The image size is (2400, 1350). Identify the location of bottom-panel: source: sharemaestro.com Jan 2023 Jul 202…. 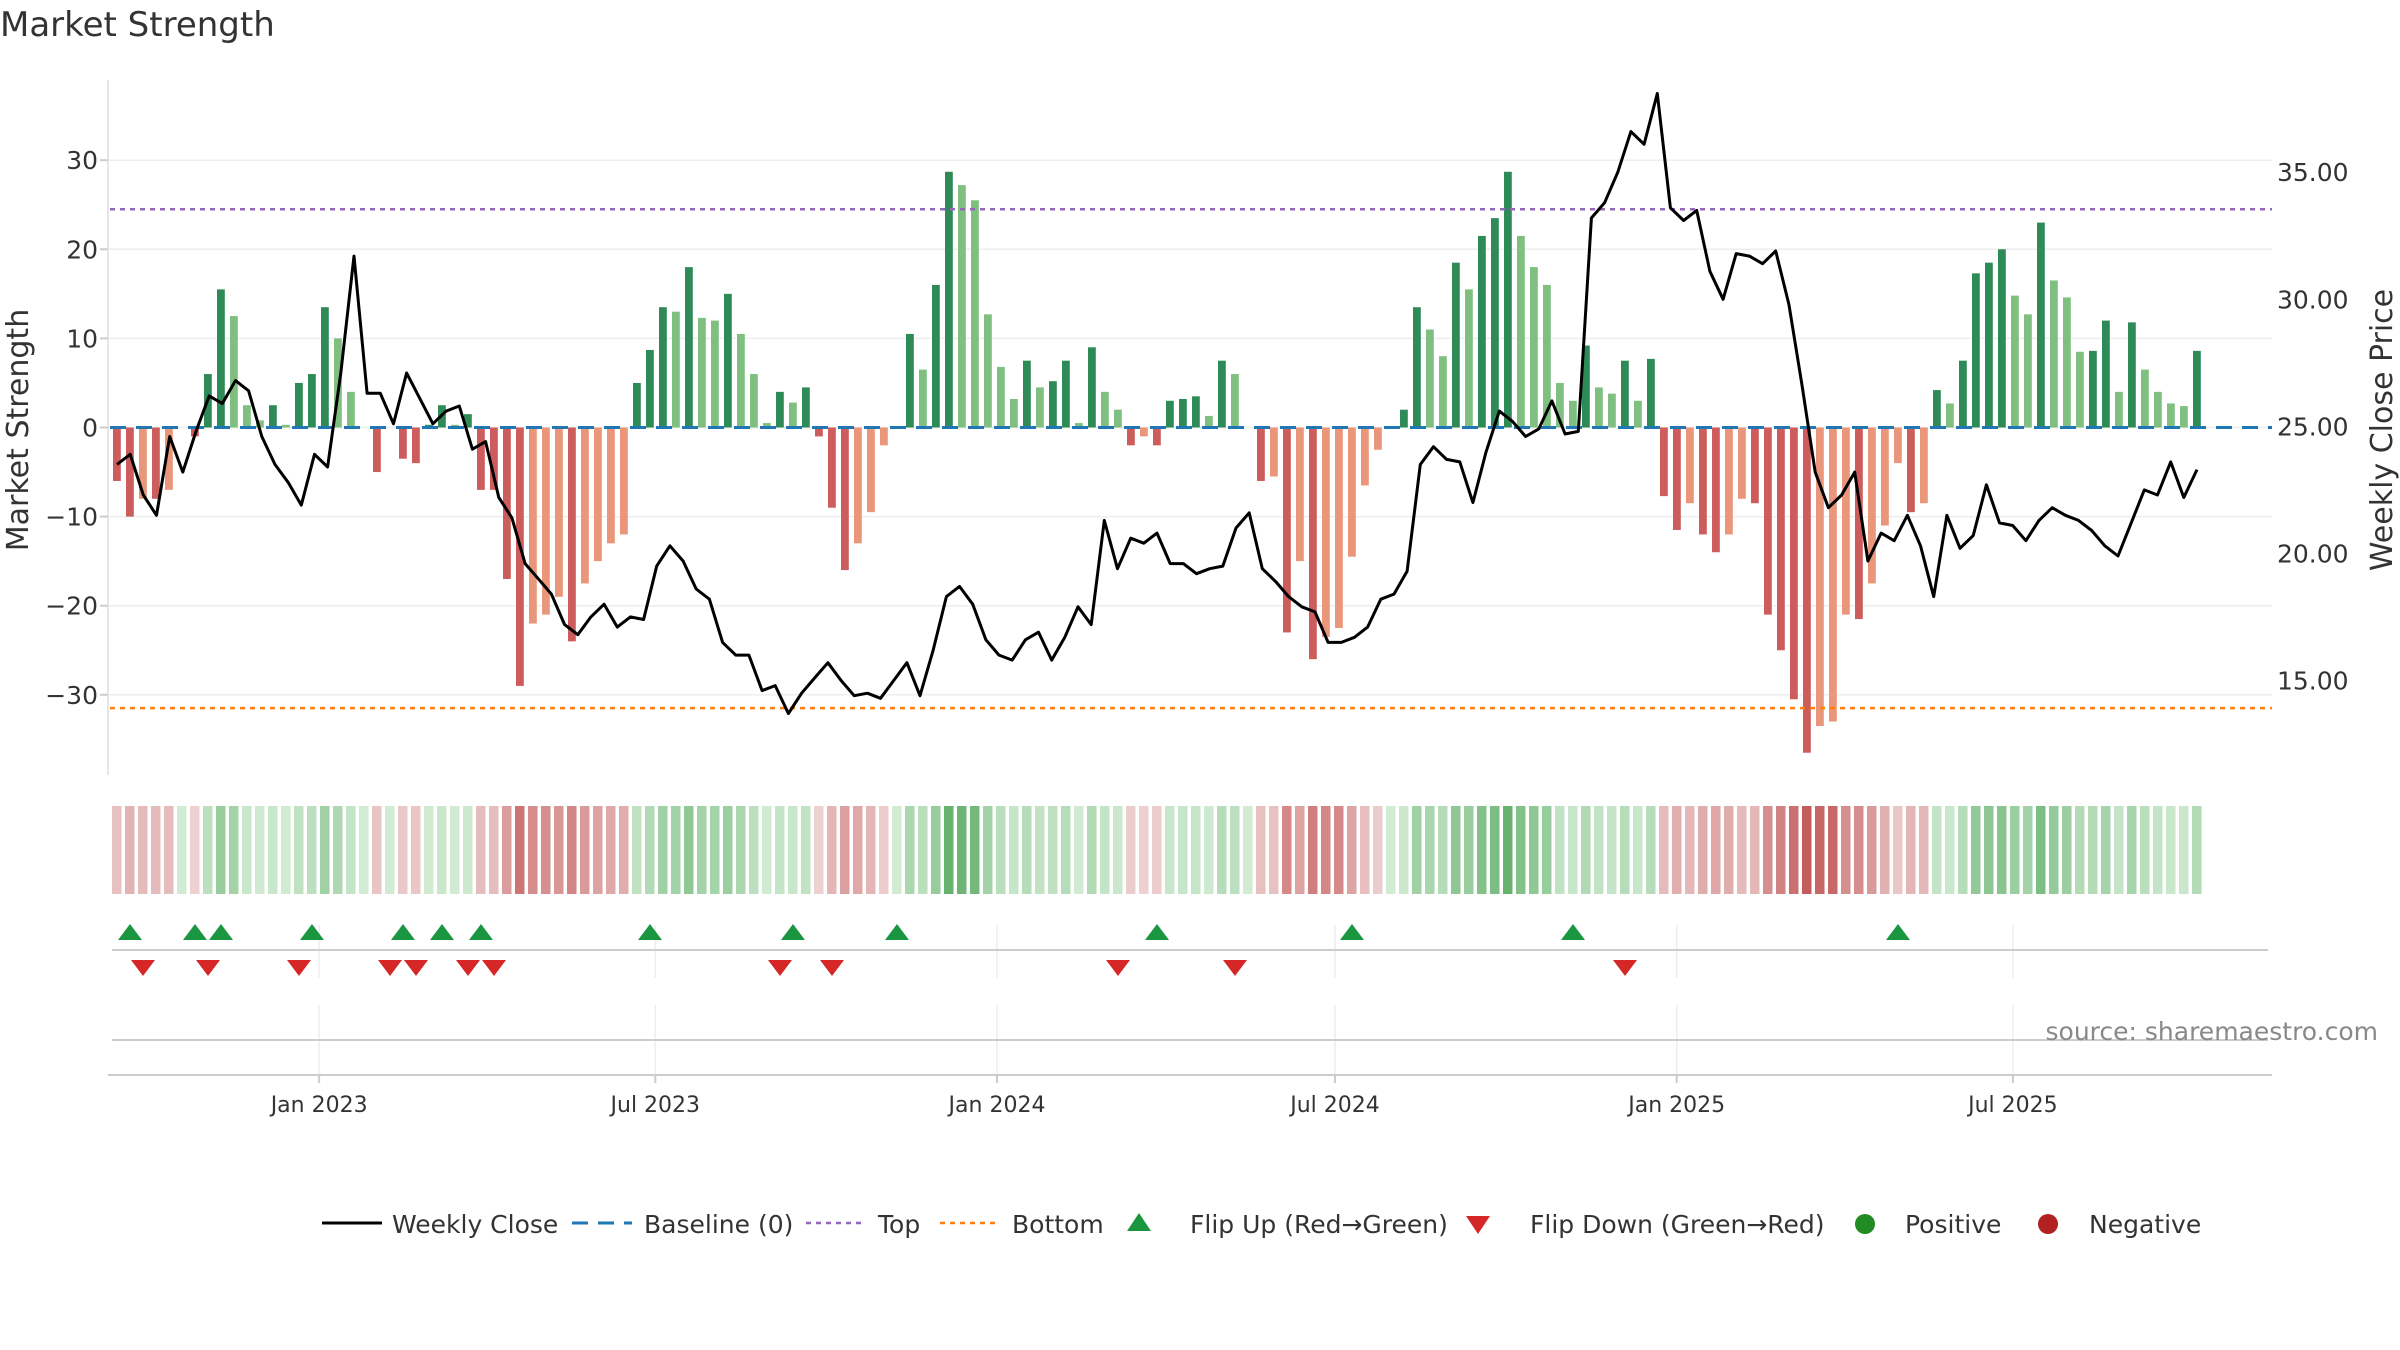
(1243, 1061).